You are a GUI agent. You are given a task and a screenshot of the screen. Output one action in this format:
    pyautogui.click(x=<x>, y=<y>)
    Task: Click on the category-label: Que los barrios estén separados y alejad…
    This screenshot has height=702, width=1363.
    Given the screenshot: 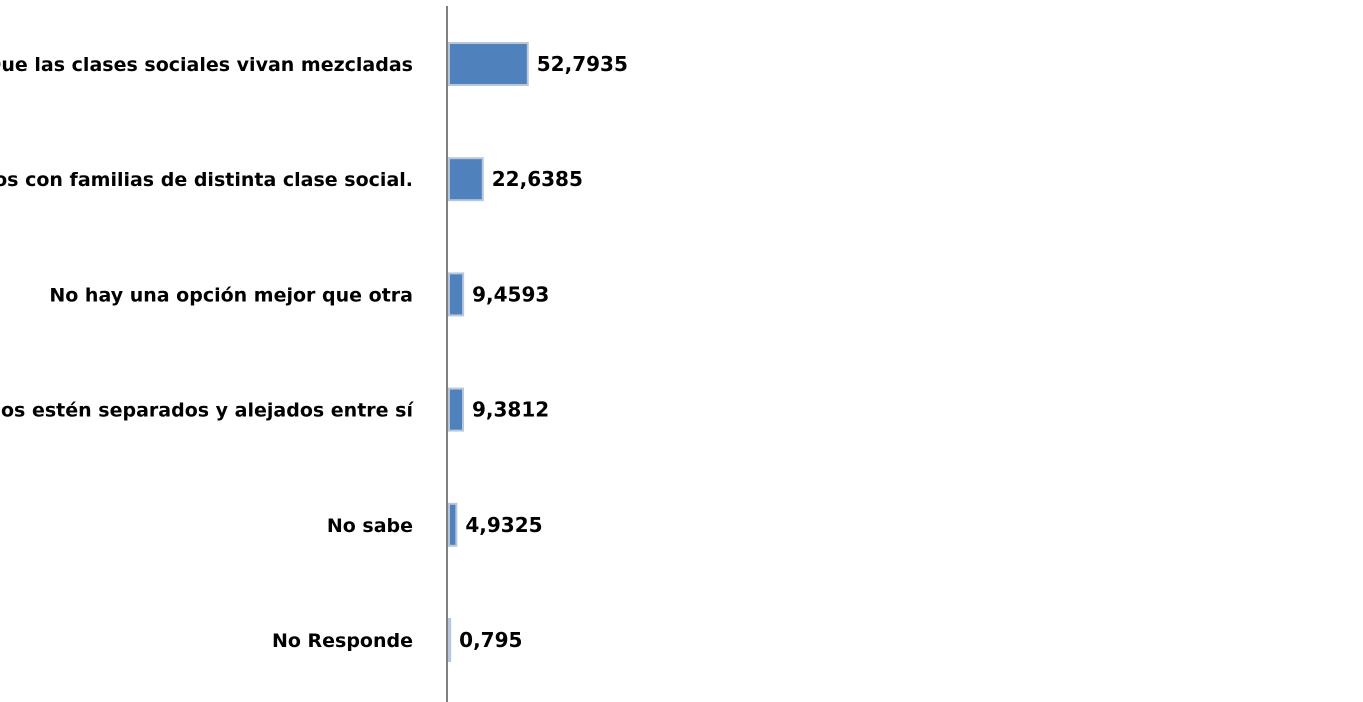 What is the action you would take?
    pyautogui.click(x=207, y=411)
    